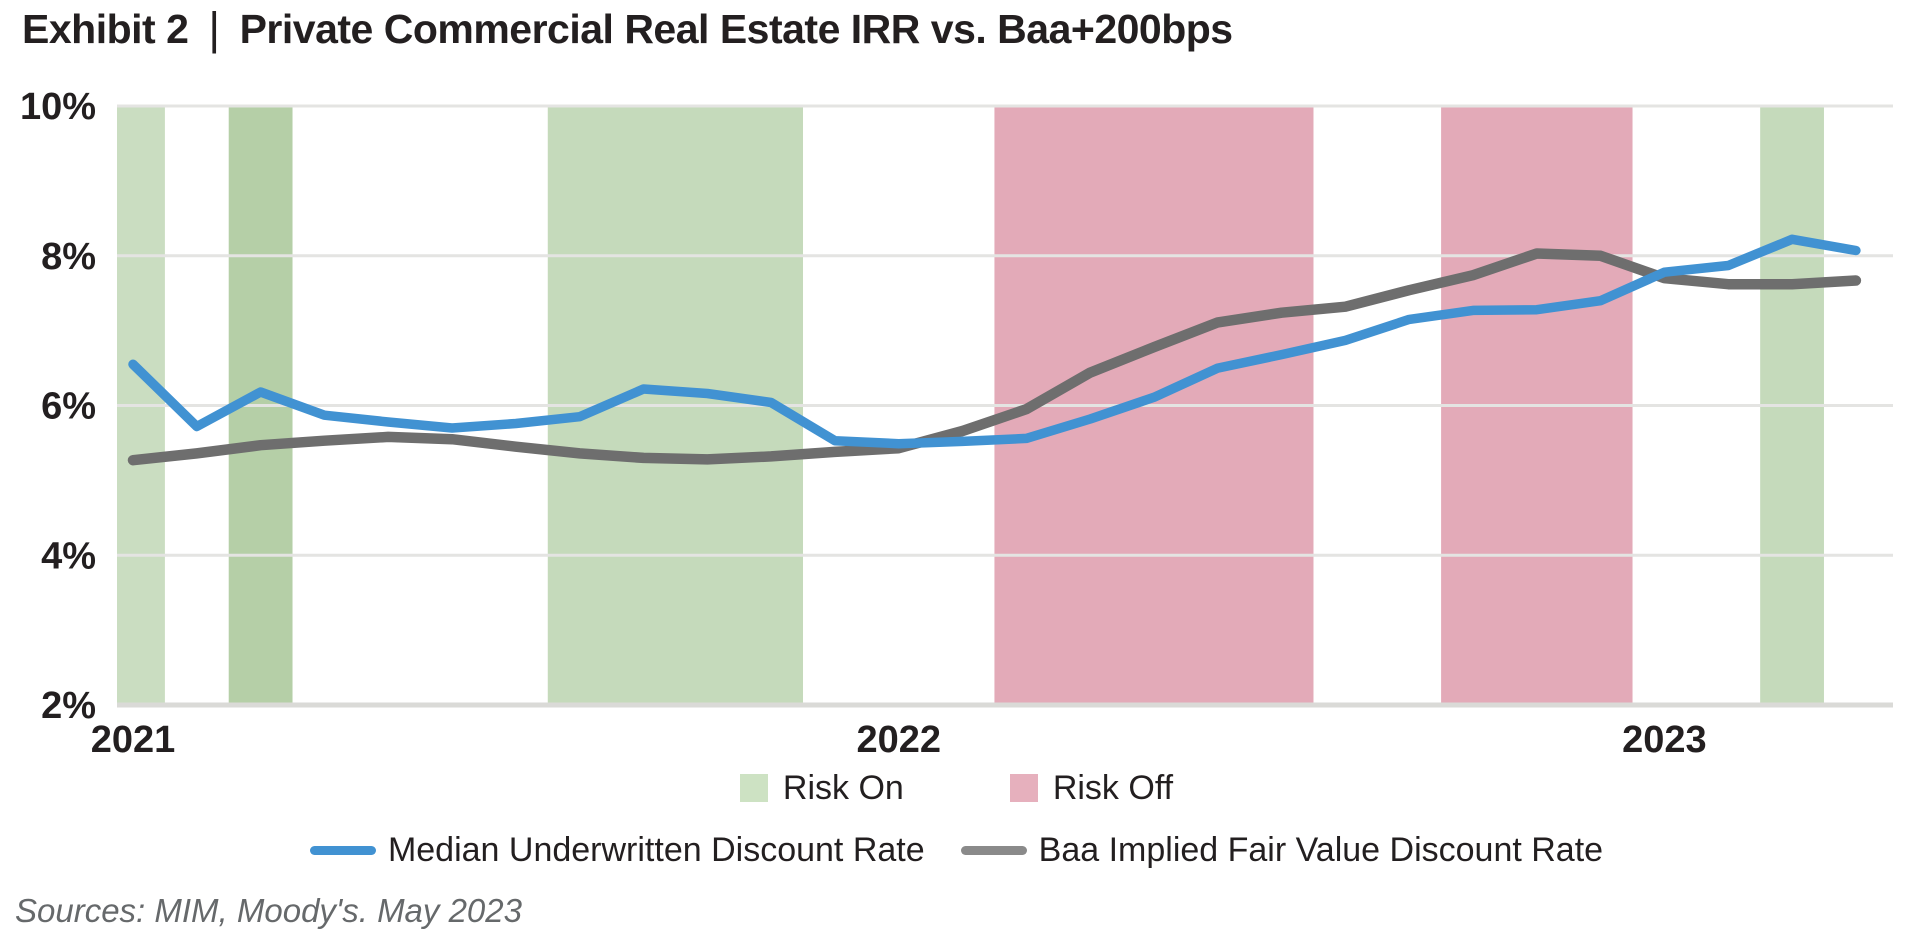 Image resolution: width=1913 pixels, height=943 pixels. Describe the element at coordinates (68, 706) in the screenshot. I see `y-axis-label: 2%` at that location.